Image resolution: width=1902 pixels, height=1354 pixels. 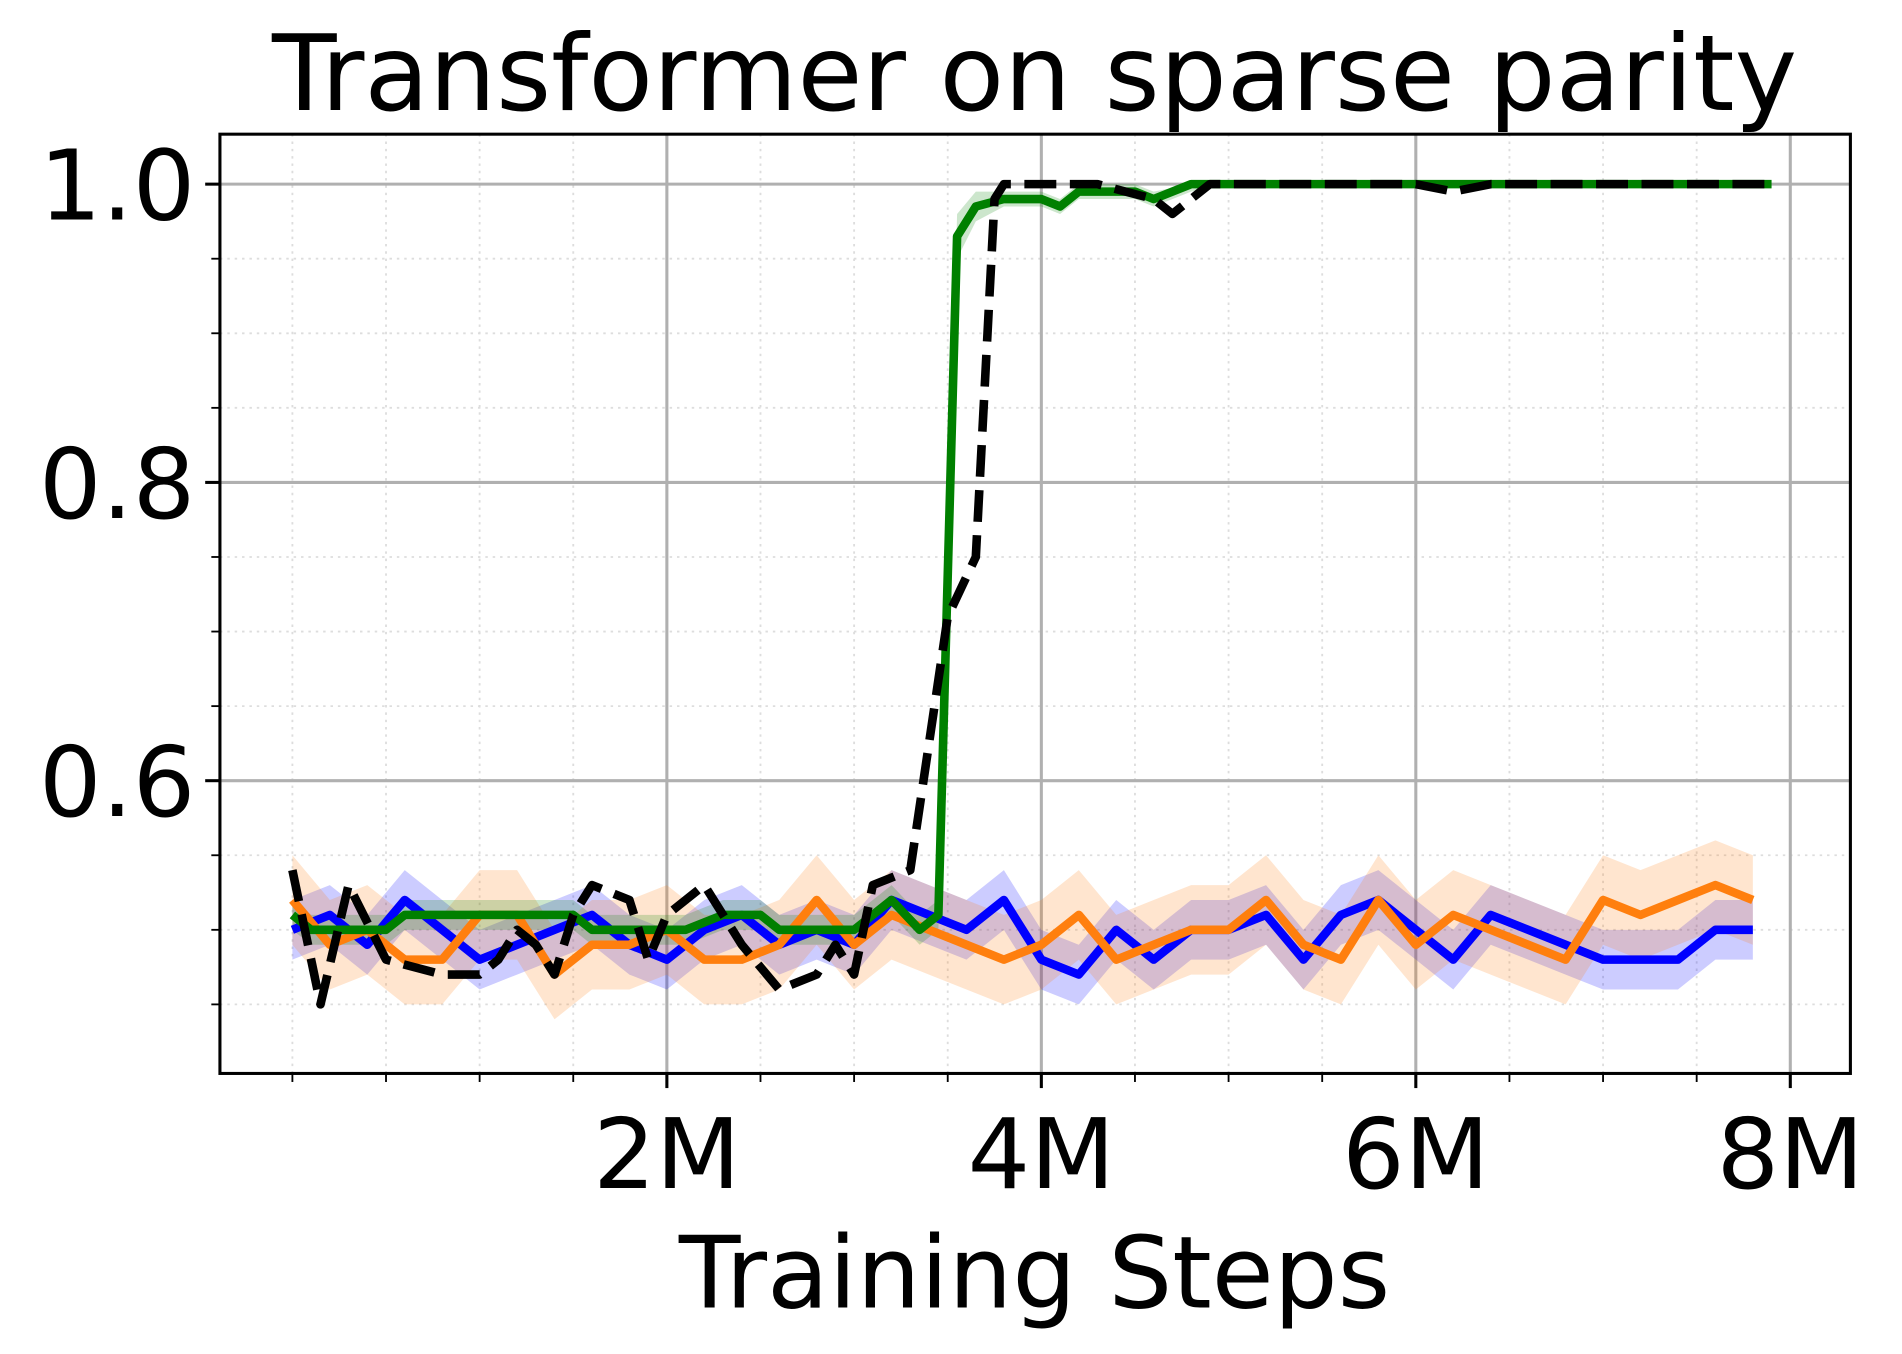 I want to click on x-tick-label: 4M, so click(x=1041, y=1155).